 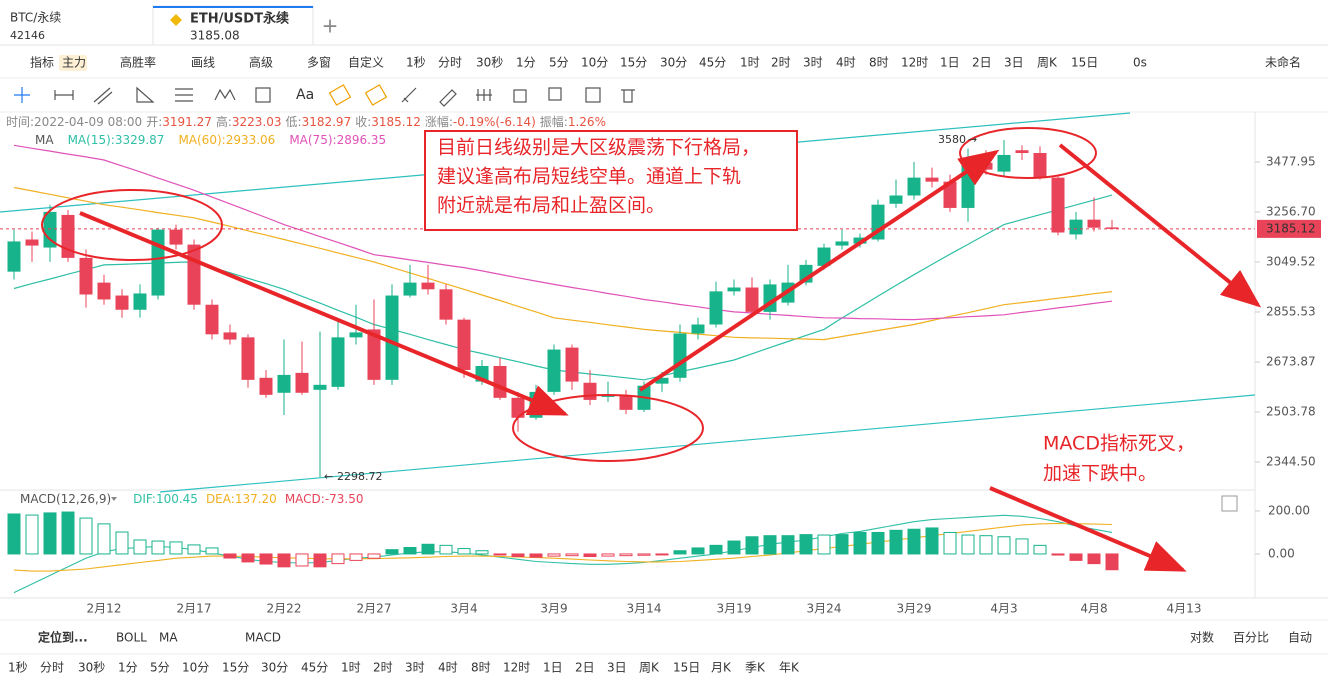 What do you see at coordinates (484, 95) in the screenshot?
I see `tool-bars` at bounding box center [484, 95].